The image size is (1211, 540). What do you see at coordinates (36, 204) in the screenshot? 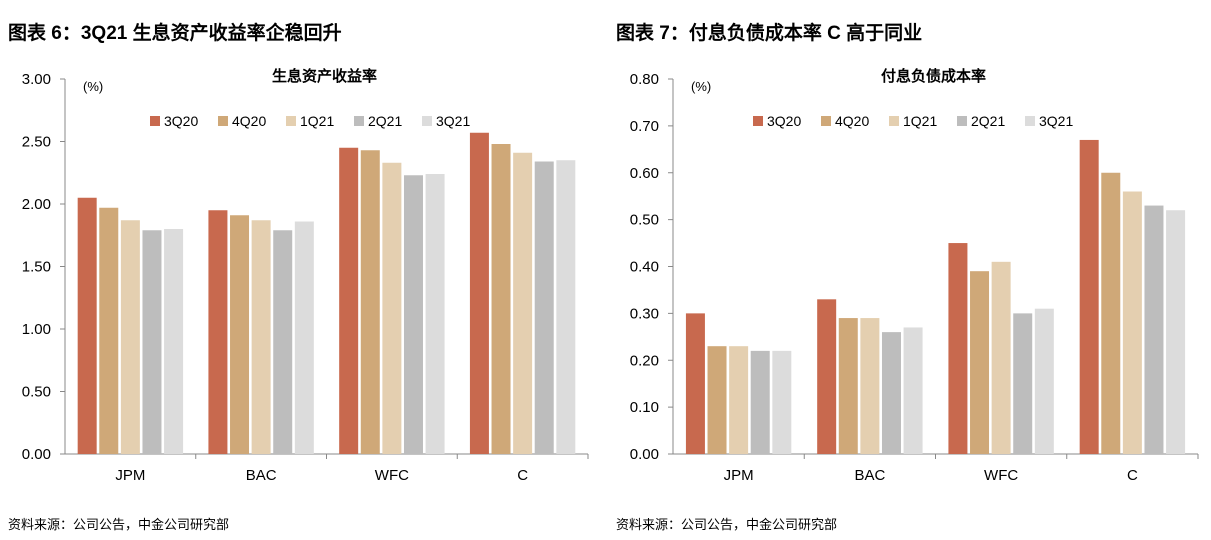
I see `y-tick-label: 2.00` at bounding box center [36, 204].